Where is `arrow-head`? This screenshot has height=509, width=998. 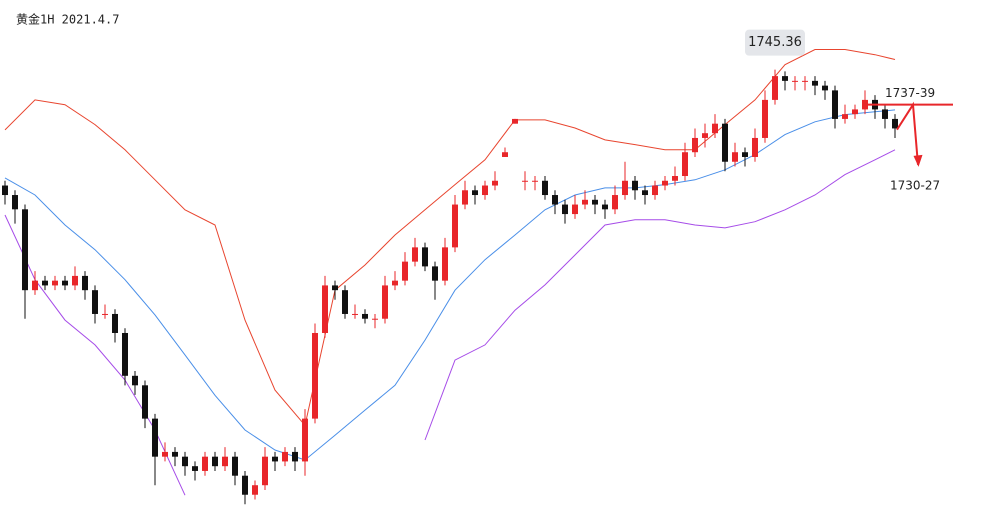
arrow-head is located at coordinates (918, 160).